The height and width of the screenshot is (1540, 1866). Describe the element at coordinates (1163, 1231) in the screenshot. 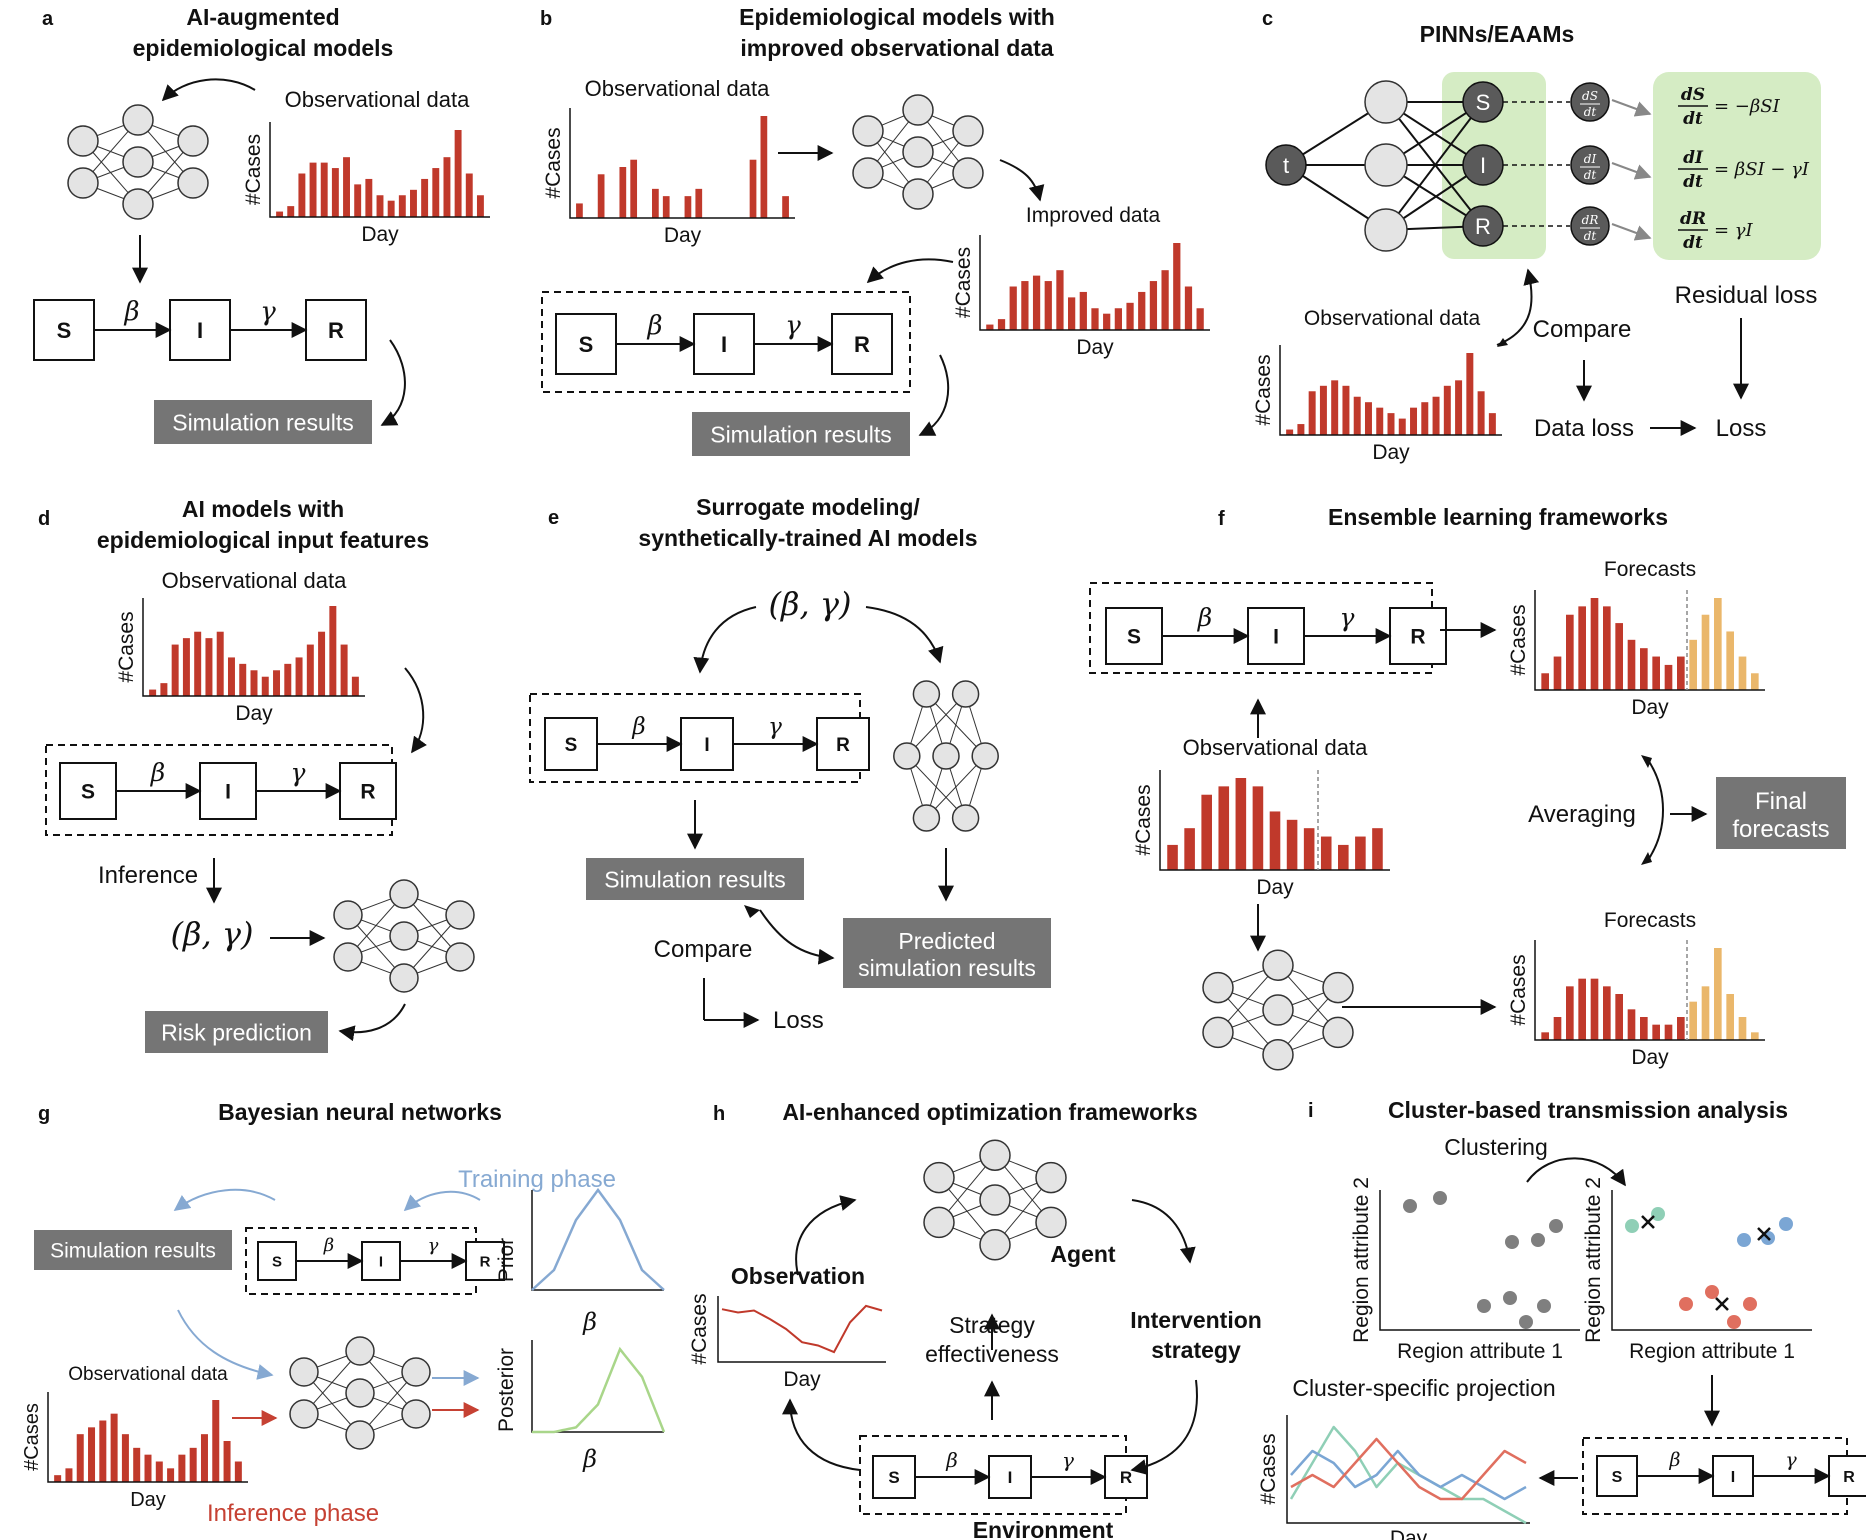

I see `arrow-agent-to-intervention` at that location.